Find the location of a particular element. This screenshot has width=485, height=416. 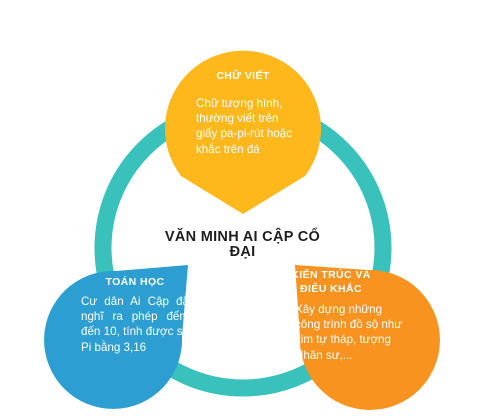

writing-node-shape is located at coordinates (243, 132).